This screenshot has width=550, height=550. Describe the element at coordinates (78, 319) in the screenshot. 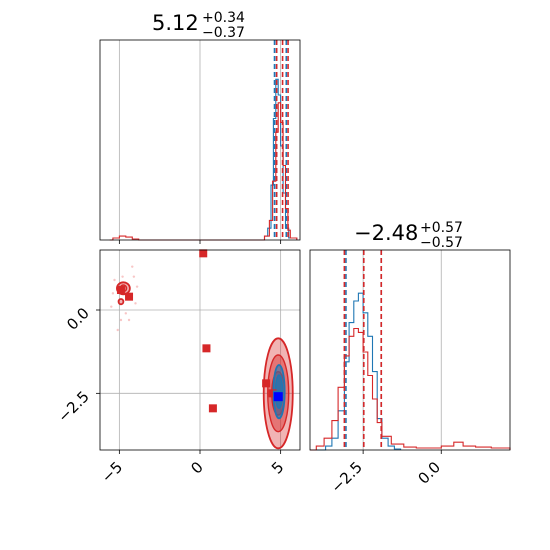

I see `y-tick-label: 0.0` at that location.